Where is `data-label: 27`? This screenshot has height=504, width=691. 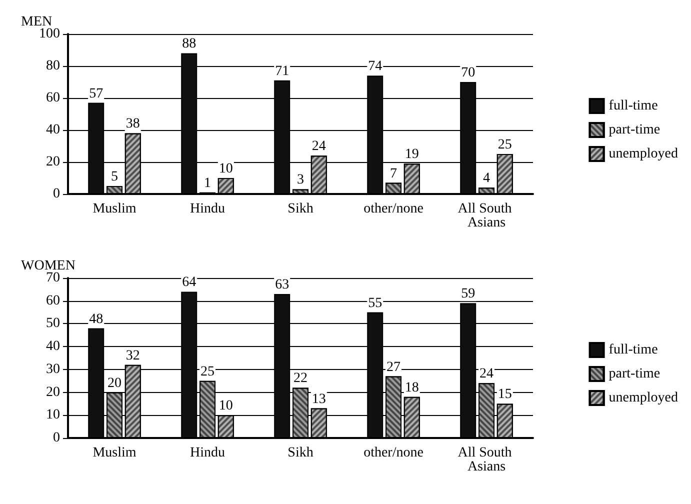
data-label: 27 is located at coordinates (393, 367).